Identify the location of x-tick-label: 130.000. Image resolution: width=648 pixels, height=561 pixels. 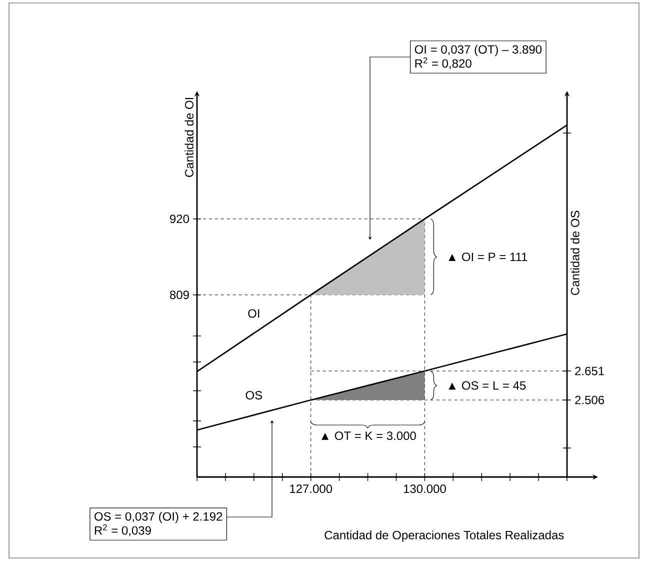
(425, 489).